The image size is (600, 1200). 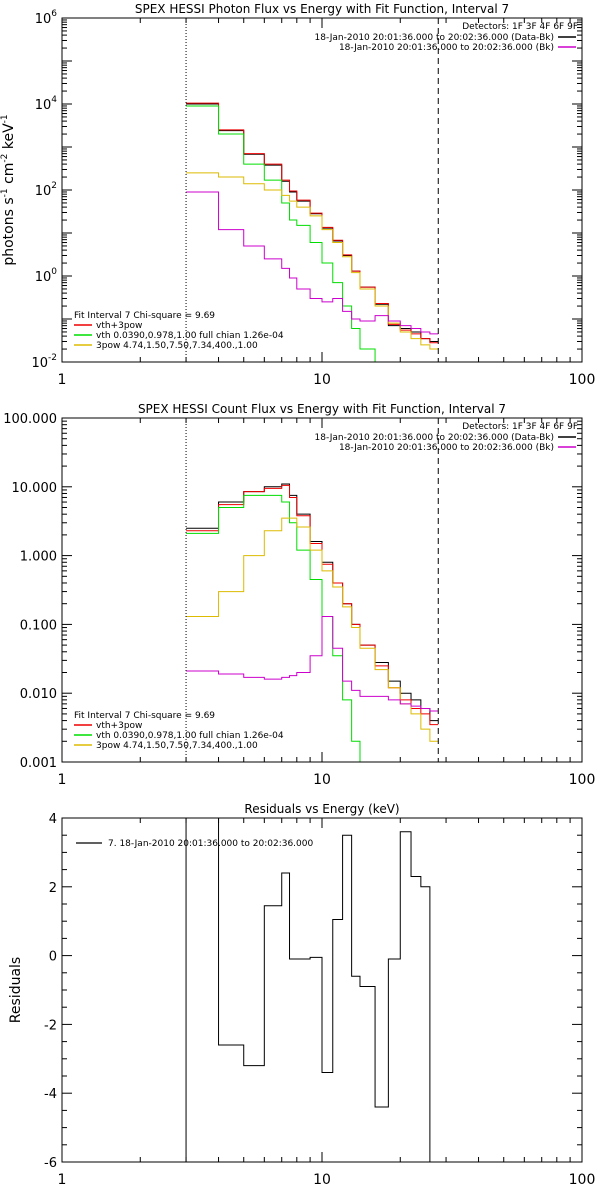 I want to click on y-tick-label: -4, so click(x=50, y=1094).